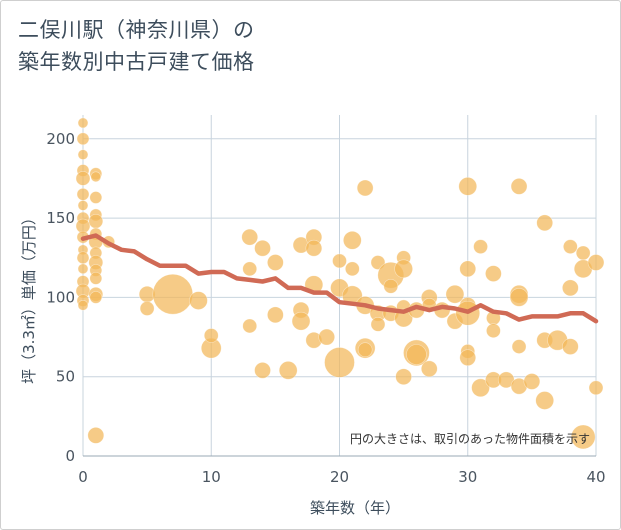  I want to click on trend-series, so click(339, 278).